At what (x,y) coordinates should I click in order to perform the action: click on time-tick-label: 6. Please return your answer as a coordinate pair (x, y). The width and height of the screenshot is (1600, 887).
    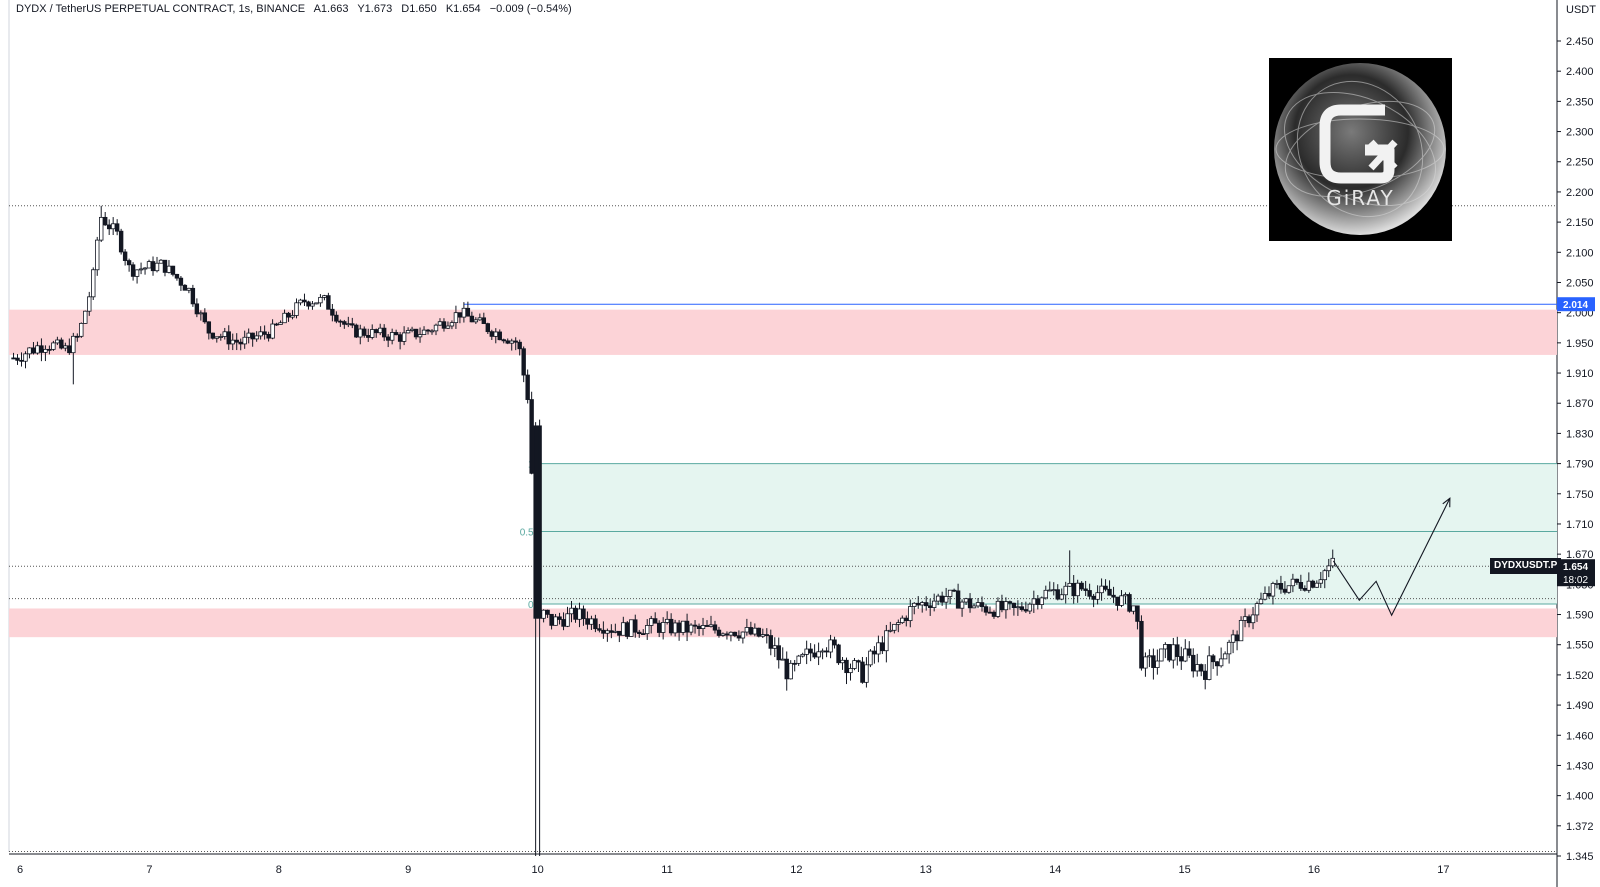
    Looking at the image, I should click on (20, 870).